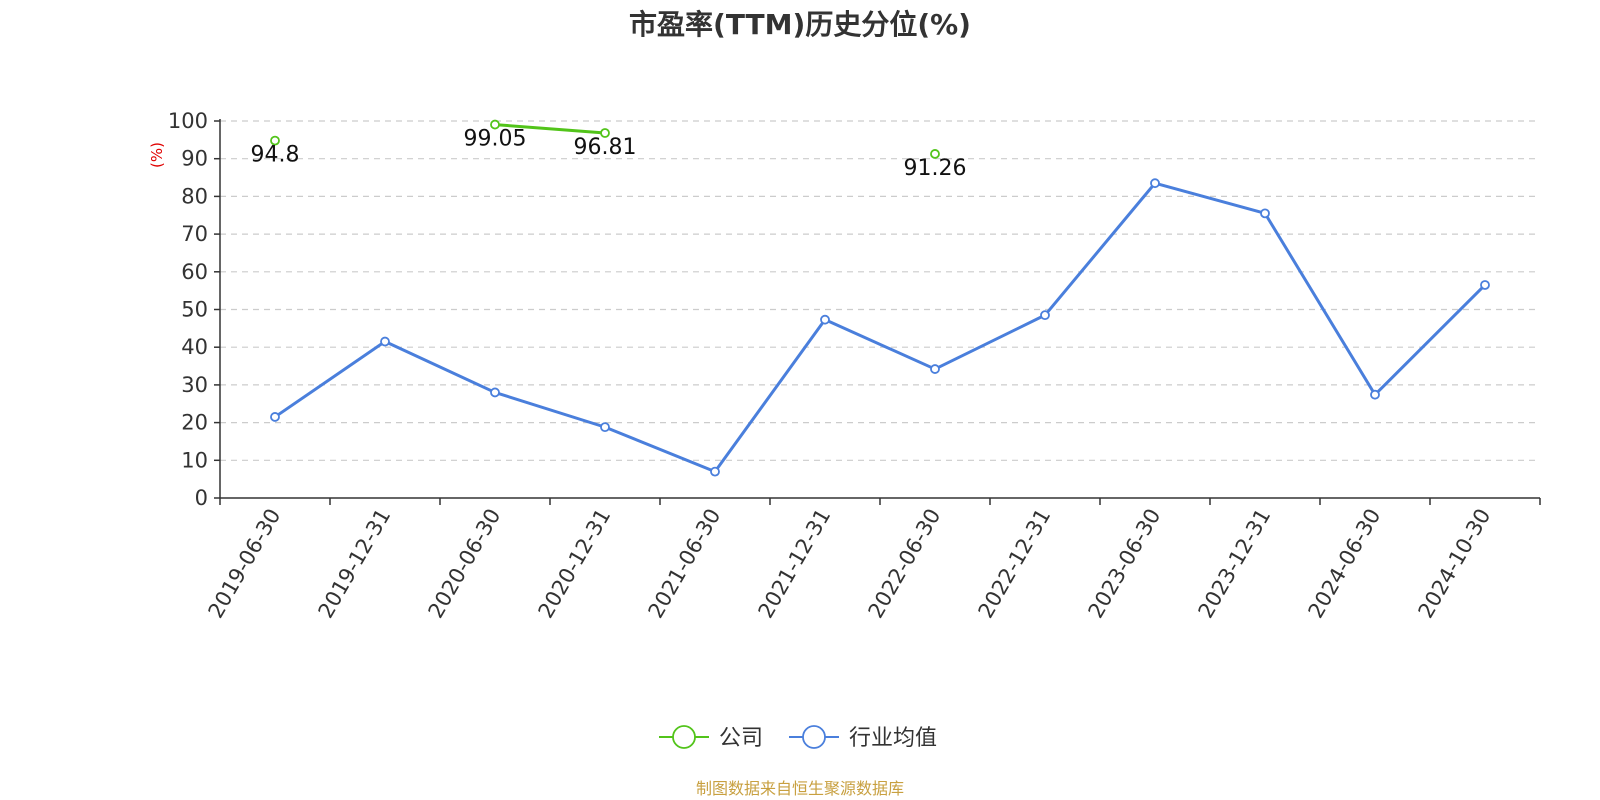 Image resolution: width=1600 pixels, height=800 pixels. Describe the element at coordinates (1345, 564) in the screenshot. I see `x-tick-label: 2024-06-30` at that location.